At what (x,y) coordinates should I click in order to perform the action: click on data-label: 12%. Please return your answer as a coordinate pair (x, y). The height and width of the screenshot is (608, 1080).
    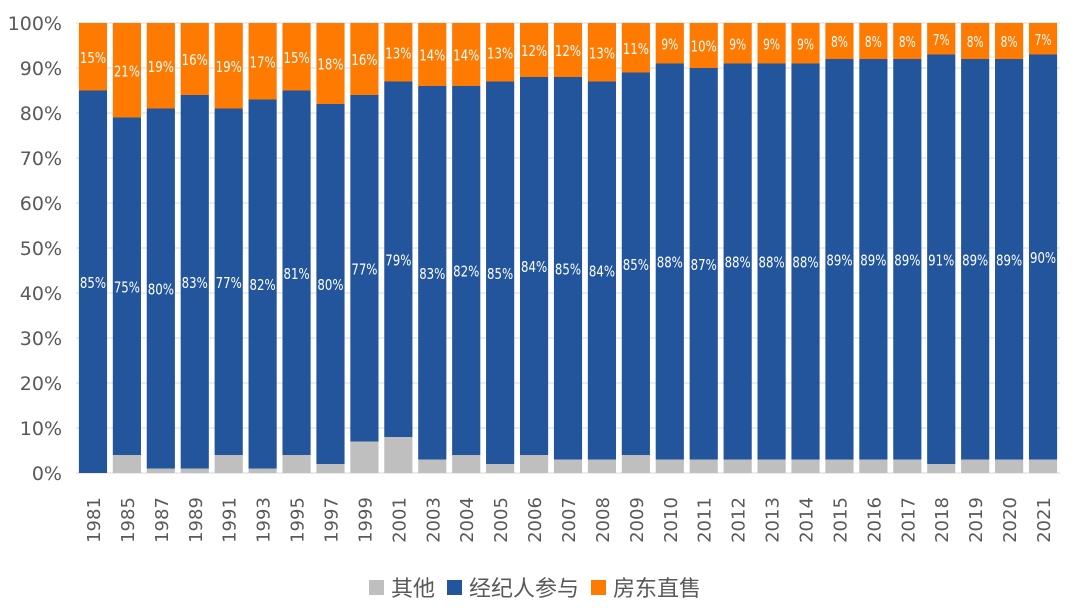
    Looking at the image, I should click on (534, 51).